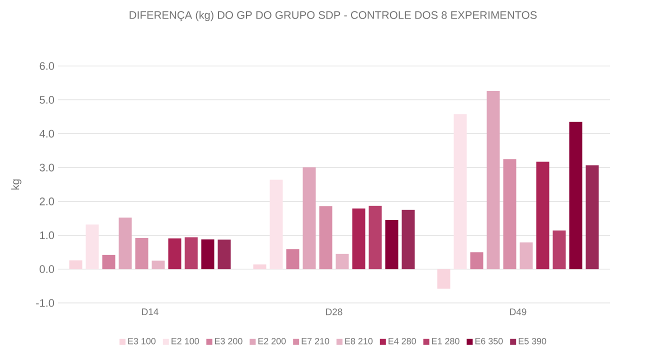 The image size is (666, 350). What do you see at coordinates (47, 269) in the screenshot?
I see `y-tick-label: 0.0` at bounding box center [47, 269].